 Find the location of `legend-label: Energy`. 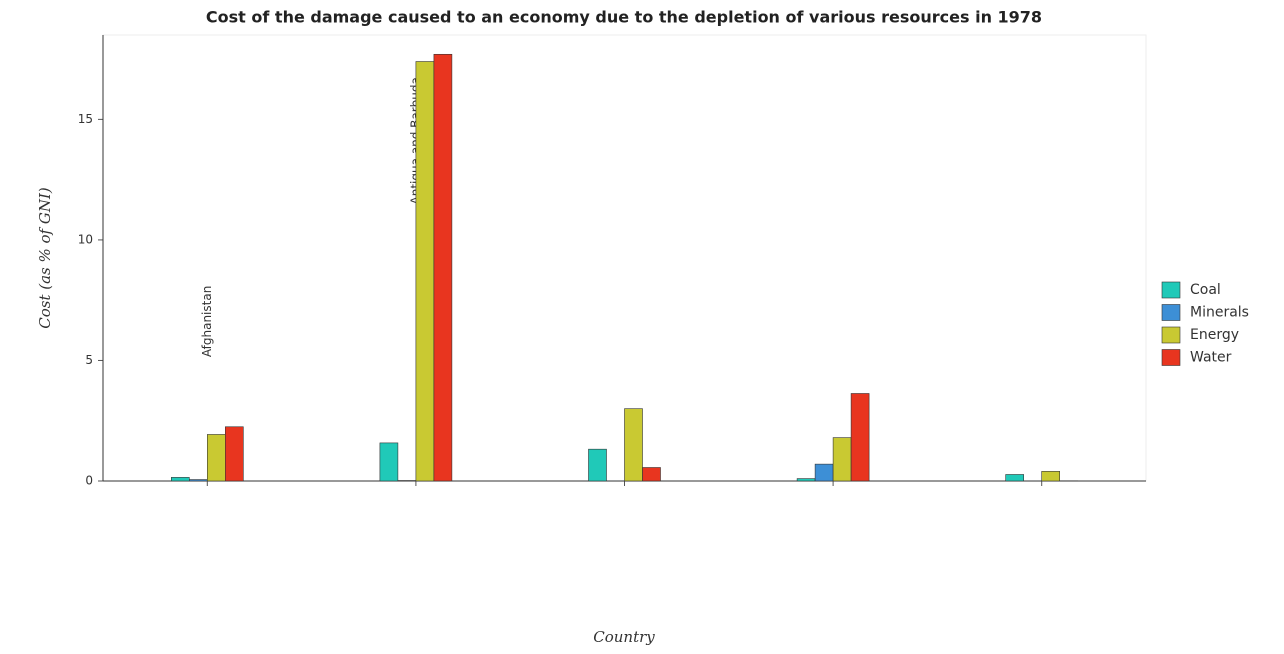

legend-label: Energy is located at coordinates (1214, 335).